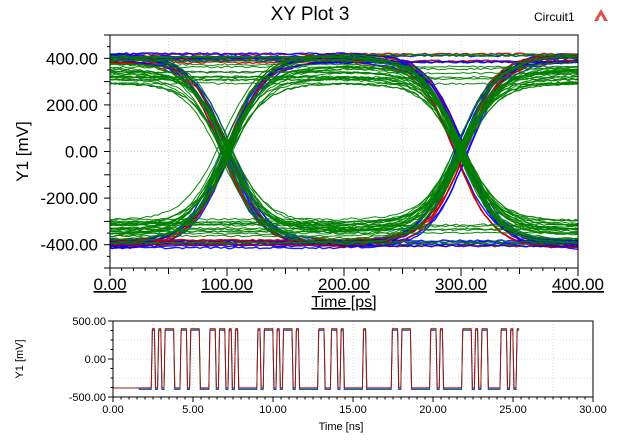 This screenshot has width=620, height=445. What do you see at coordinates (461, 284) in the screenshot?
I see `x-tick-label: 300.00` at bounding box center [461, 284].